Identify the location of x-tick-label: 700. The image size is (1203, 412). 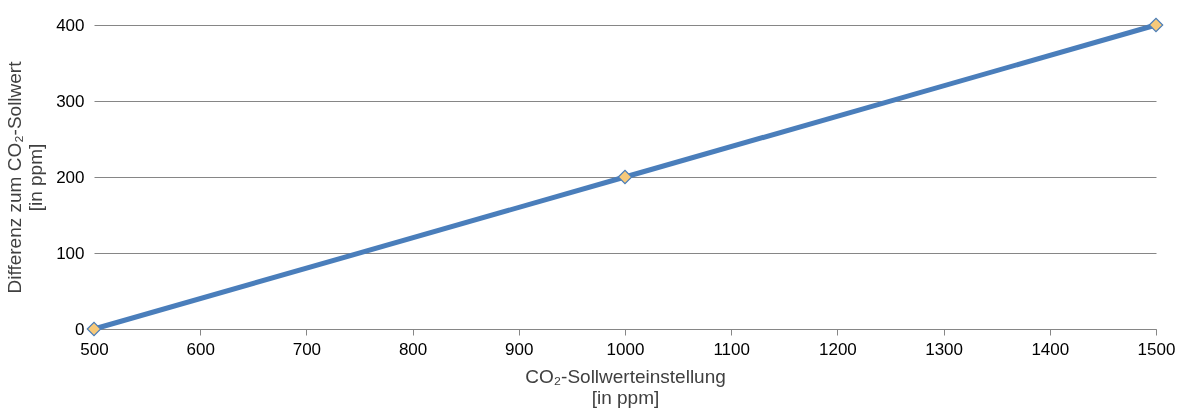
(307, 349).